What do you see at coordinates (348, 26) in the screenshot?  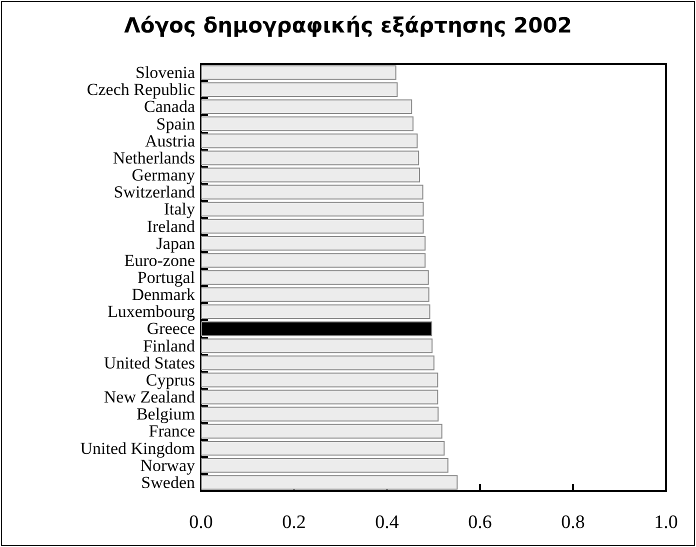 I see `chart-title: Λόγος δημογραφικής εξάρτησης 2002` at bounding box center [348, 26].